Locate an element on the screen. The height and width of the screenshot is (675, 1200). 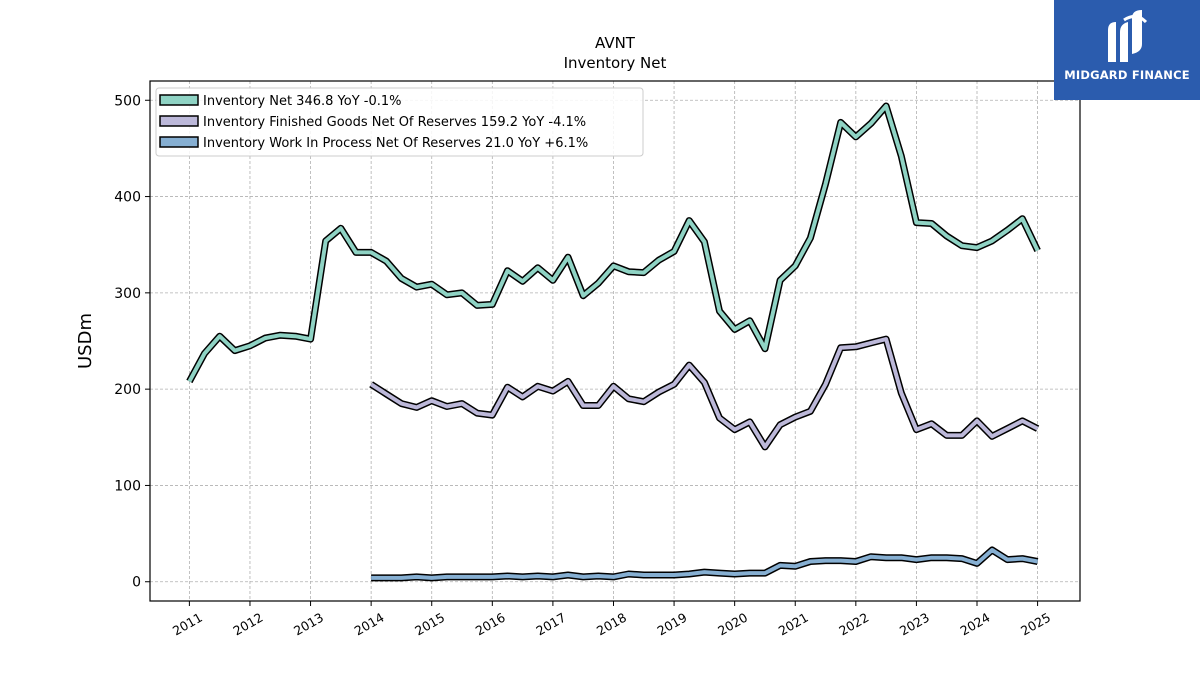
x-tick-label: 2012 is located at coordinates (247, 624).